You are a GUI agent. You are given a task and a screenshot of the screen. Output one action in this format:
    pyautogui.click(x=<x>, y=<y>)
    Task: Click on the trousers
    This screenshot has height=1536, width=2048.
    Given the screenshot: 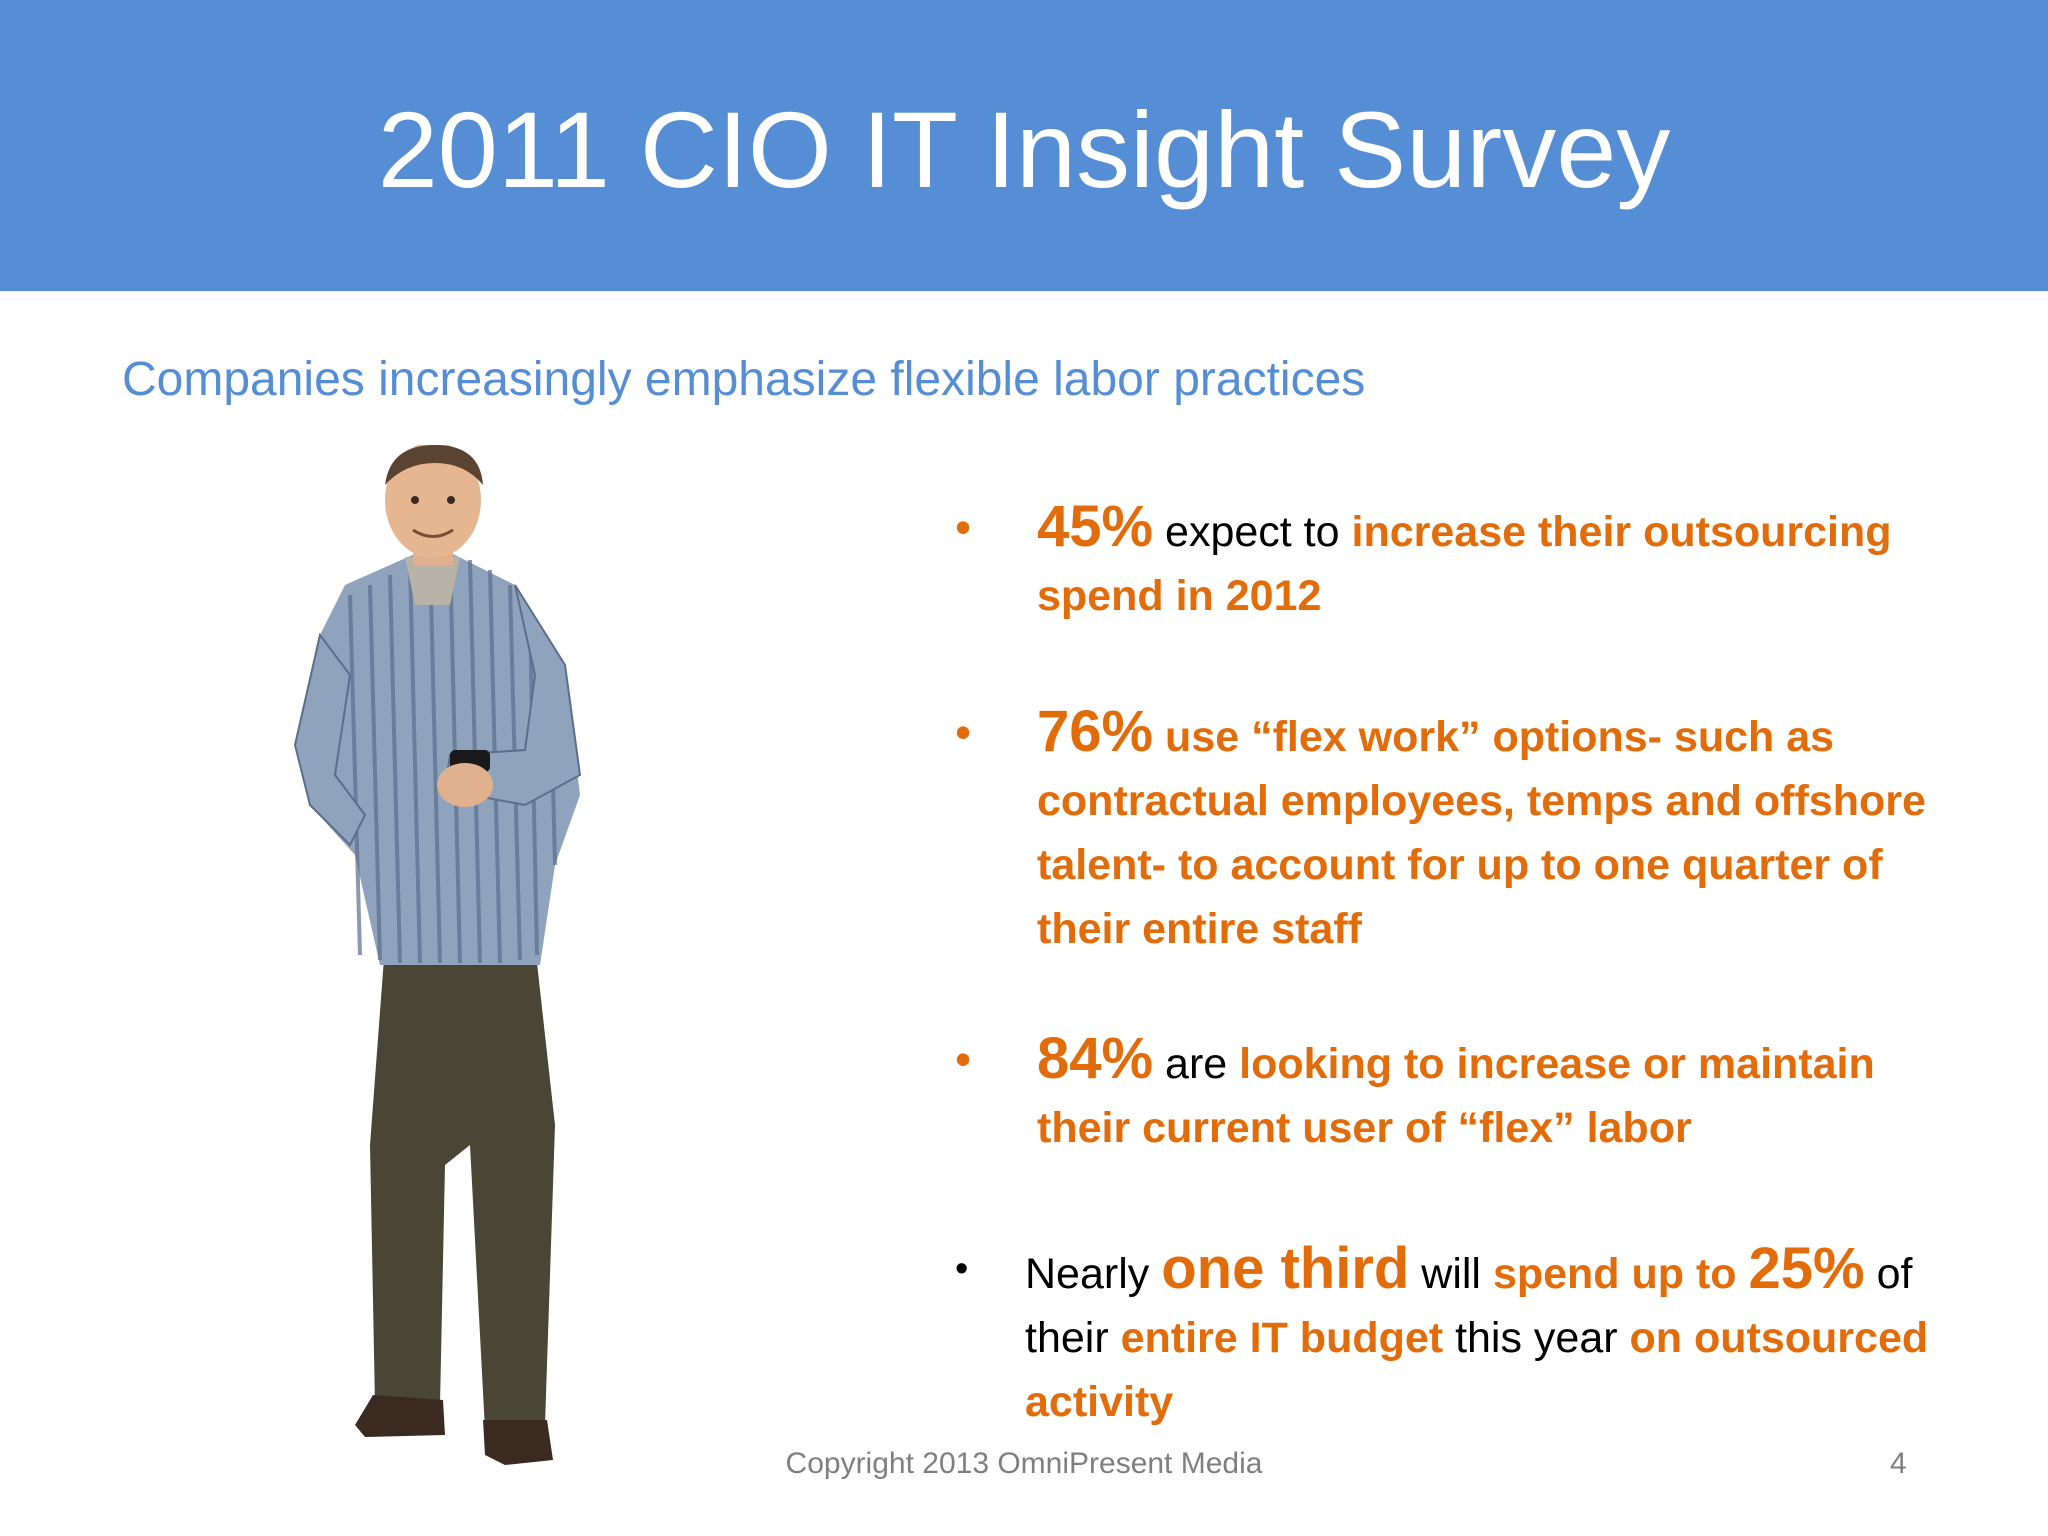 What is the action you would take?
    pyautogui.click(x=462, y=1187)
    